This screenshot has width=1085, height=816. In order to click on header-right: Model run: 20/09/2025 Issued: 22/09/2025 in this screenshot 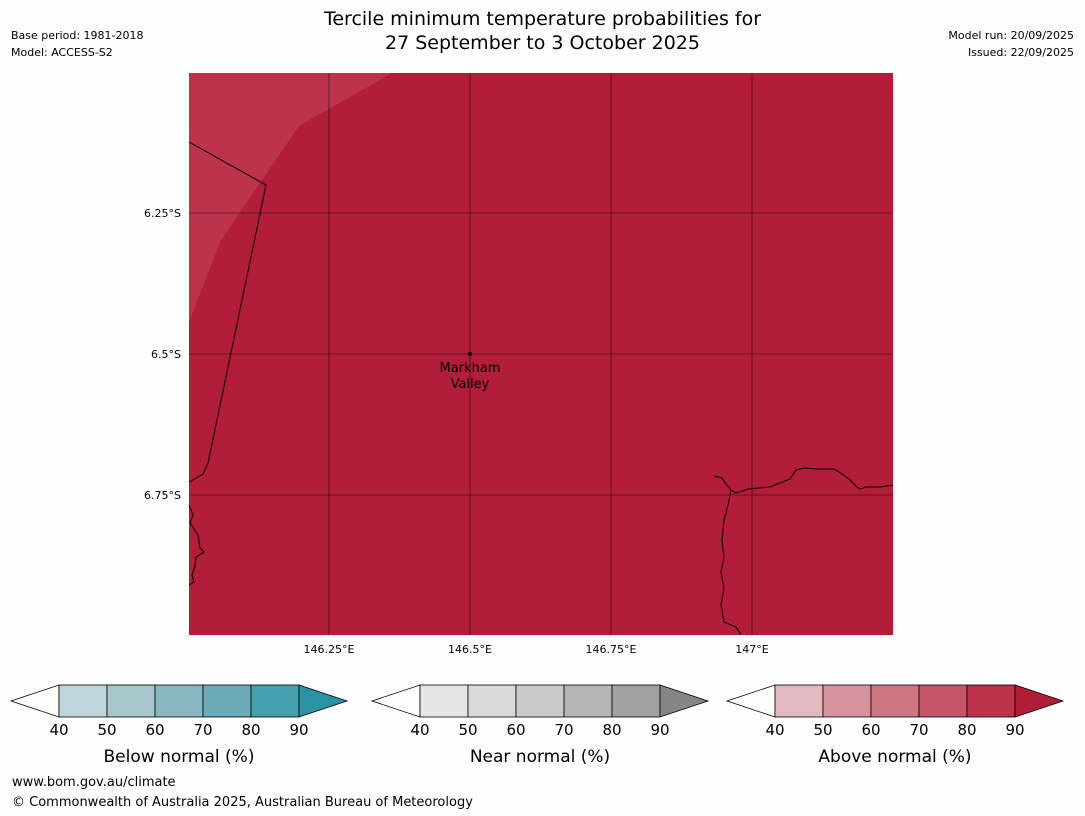, I will do `click(1011, 44)`.